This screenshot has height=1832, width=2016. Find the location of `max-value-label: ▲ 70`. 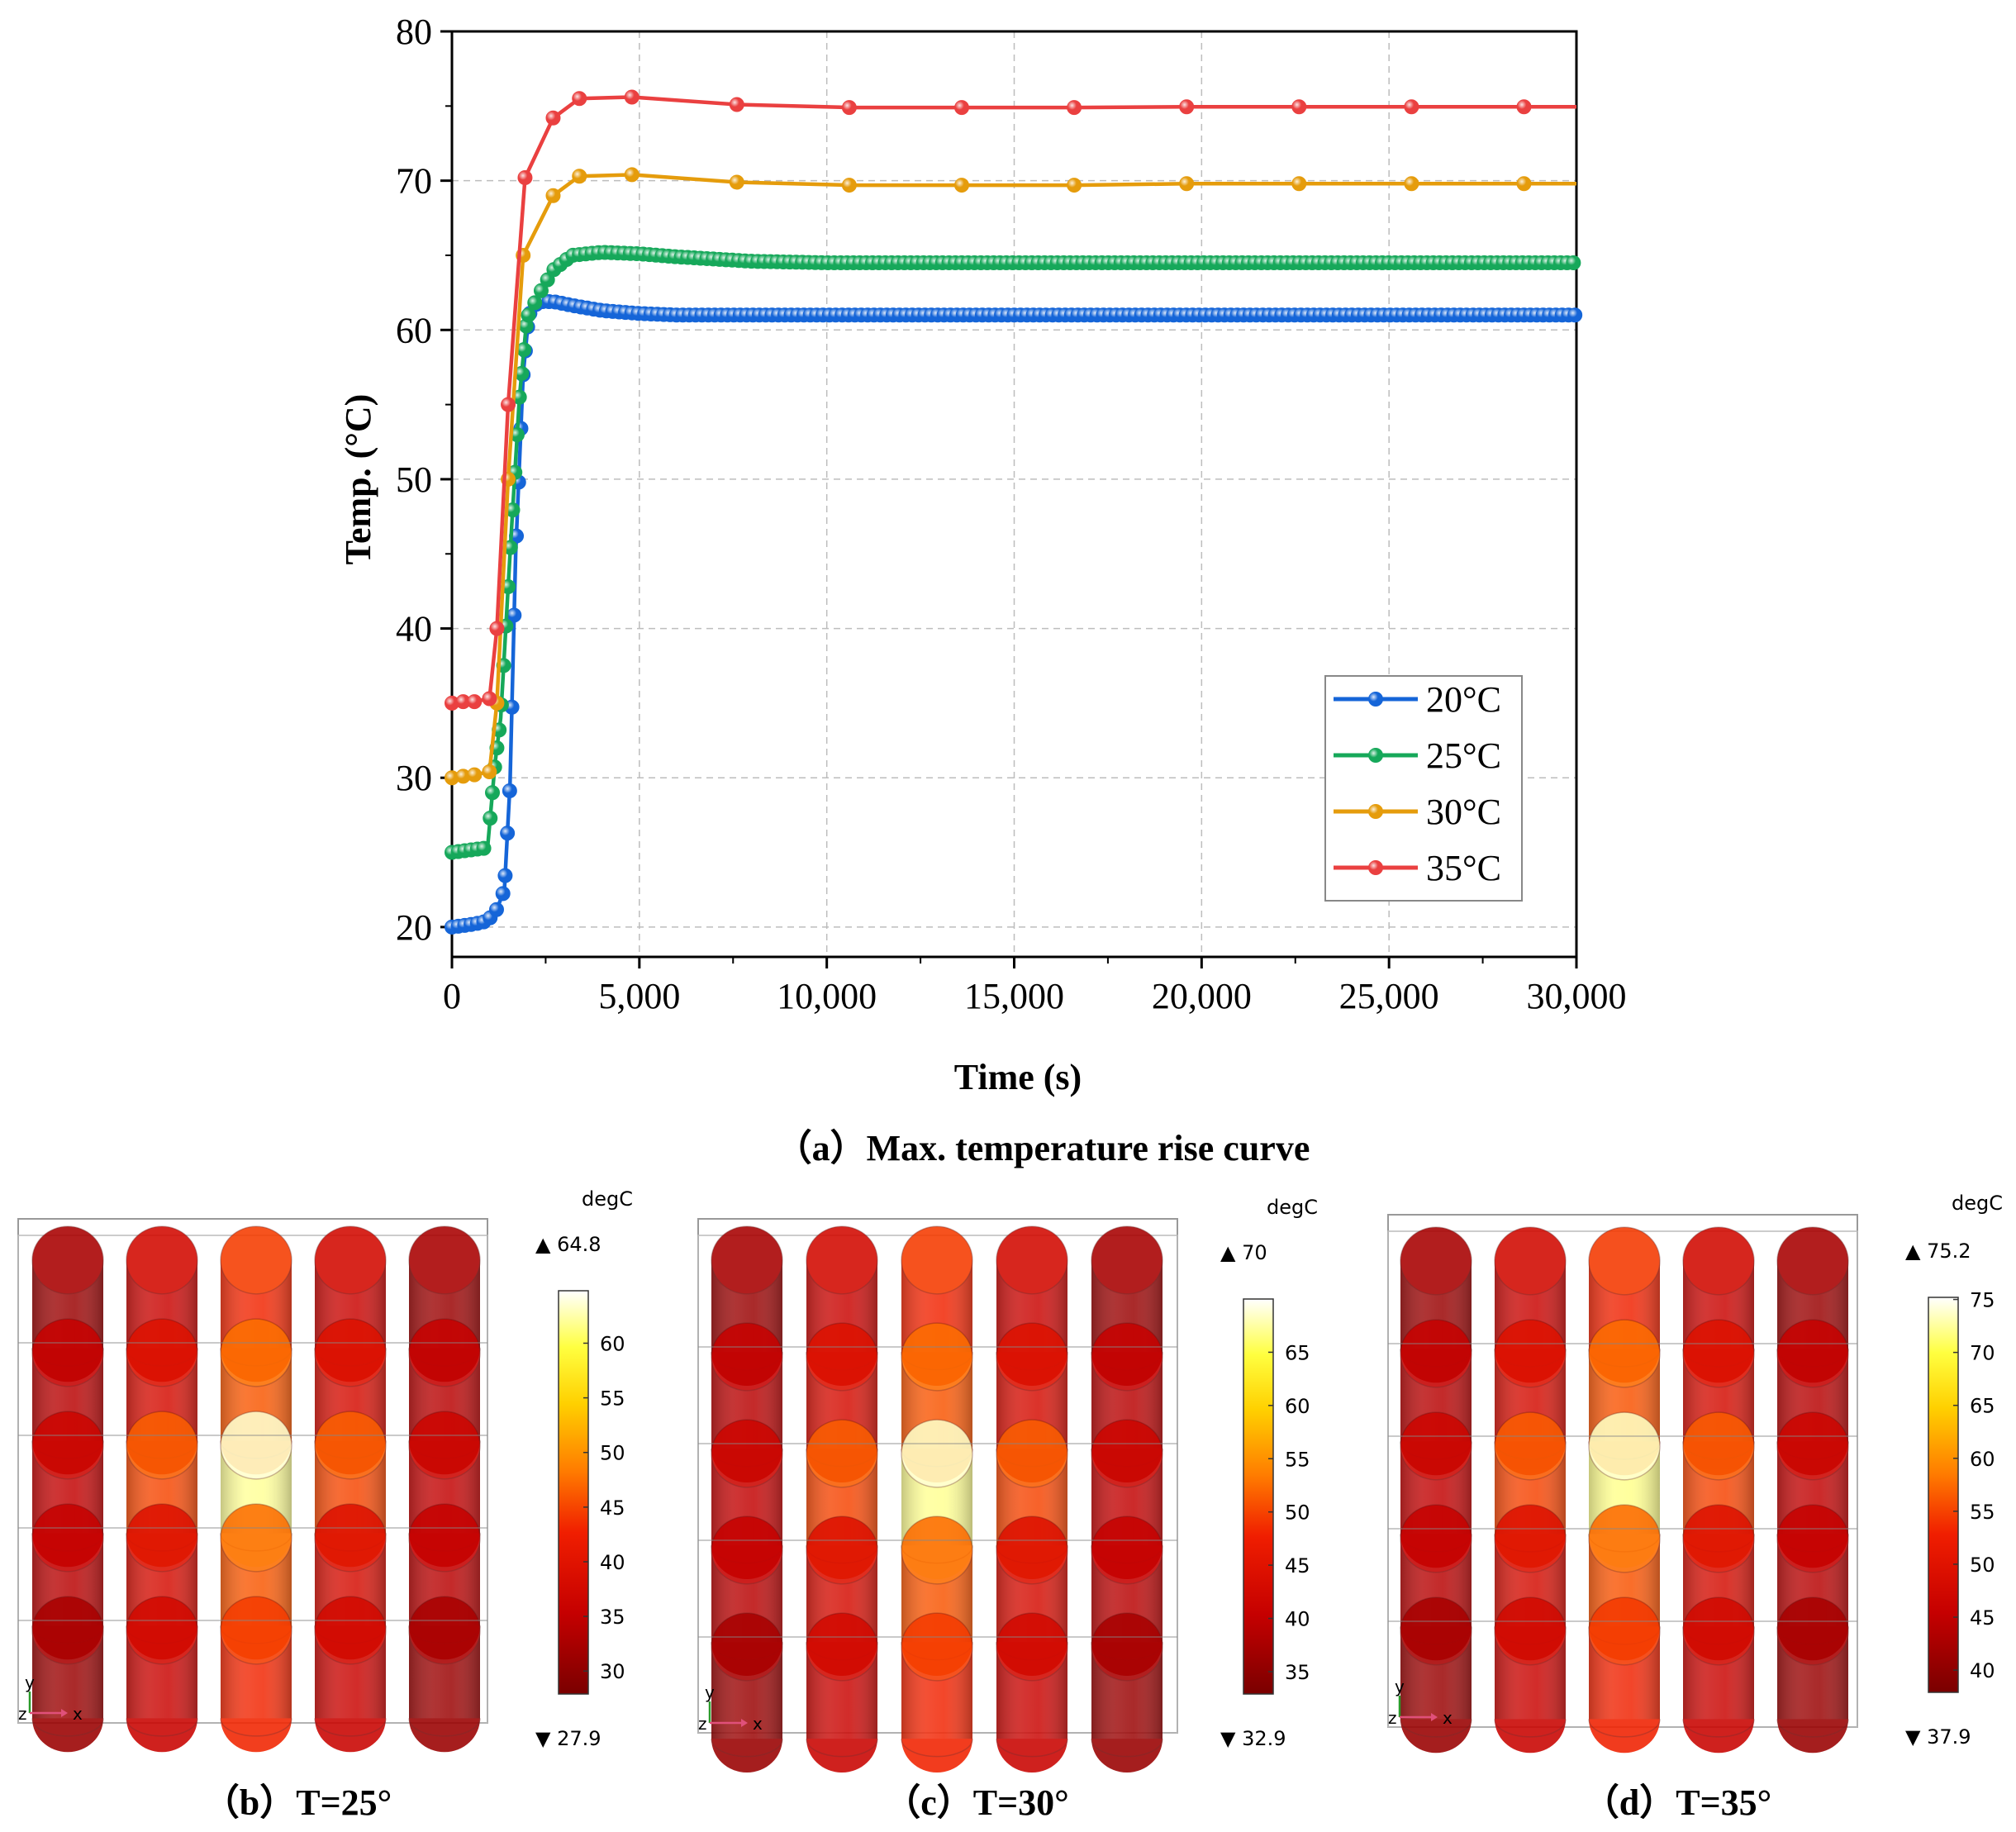

max-value-label: ▲ 70 is located at coordinates (1243, 1252).